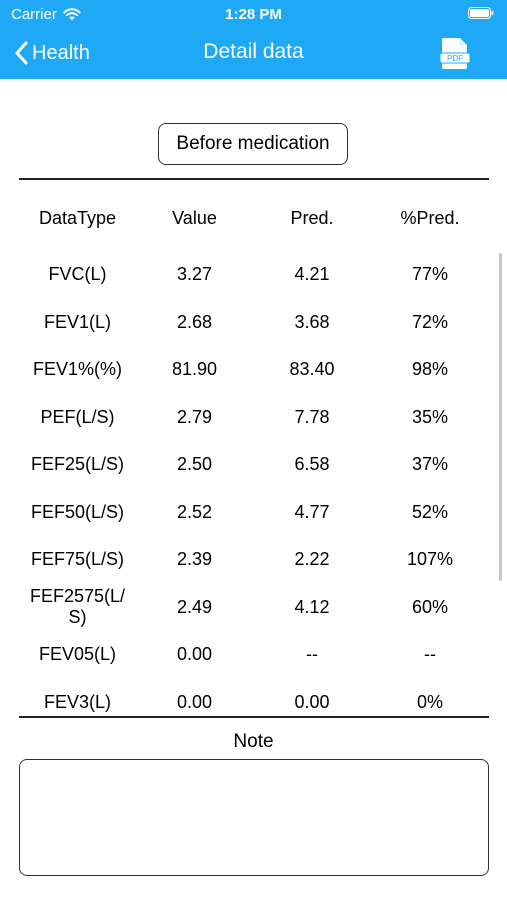 Image resolution: width=507 pixels, height=900 pixels. What do you see at coordinates (312, 416) in the screenshot?
I see `cell-pred: 7.78` at bounding box center [312, 416].